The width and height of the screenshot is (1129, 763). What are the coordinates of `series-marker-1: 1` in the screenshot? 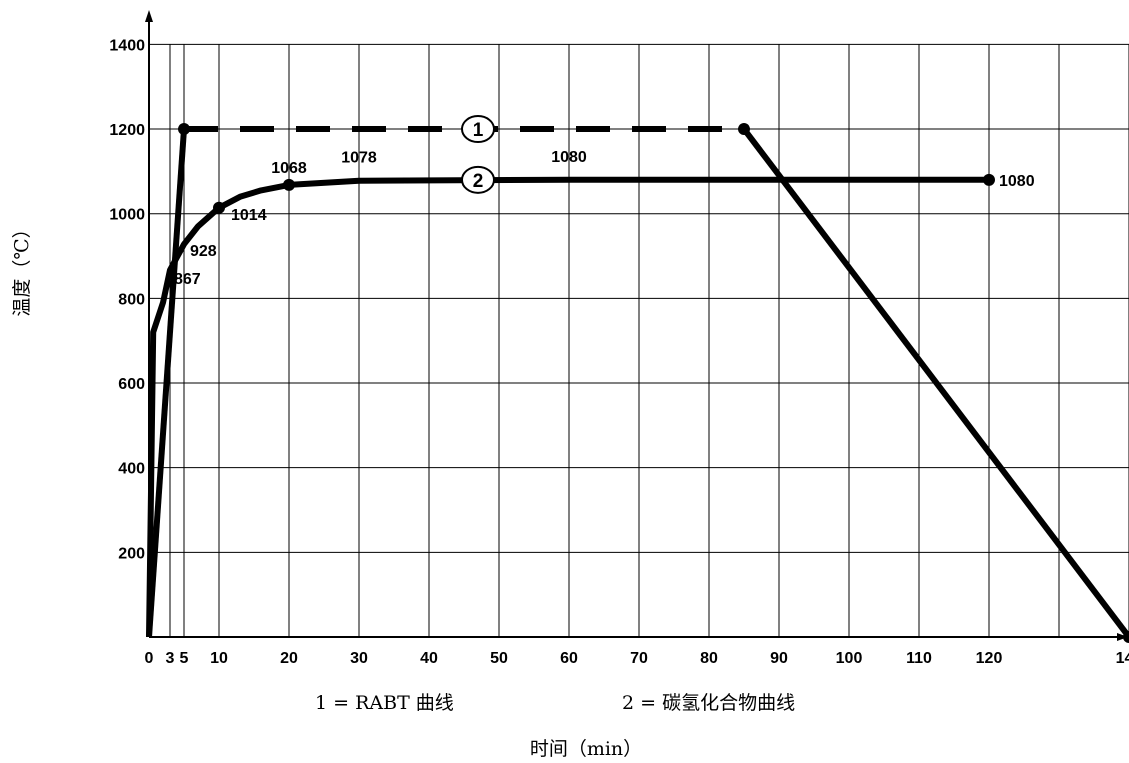 It's located at (478, 129).